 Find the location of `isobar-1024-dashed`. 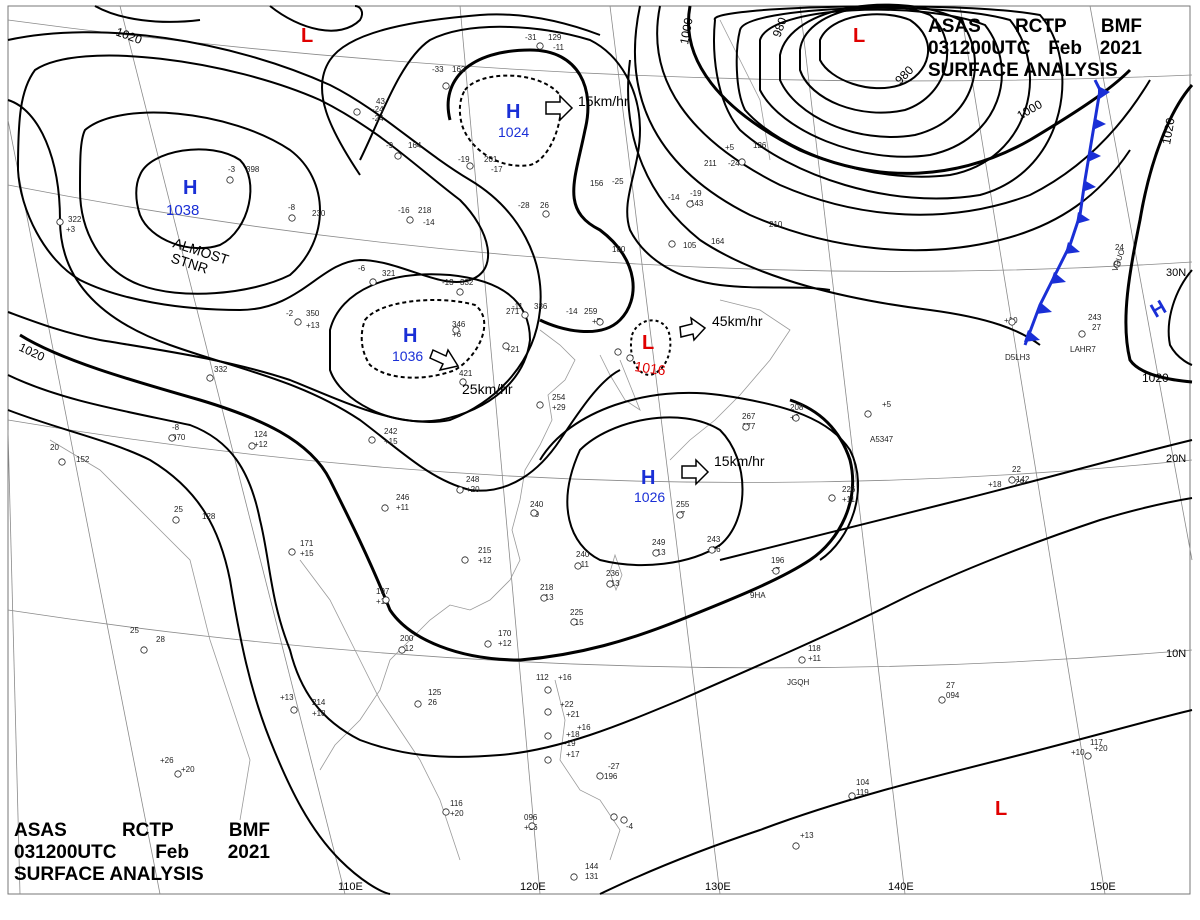

isobar-1024-dashed is located at coordinates (510, 120).